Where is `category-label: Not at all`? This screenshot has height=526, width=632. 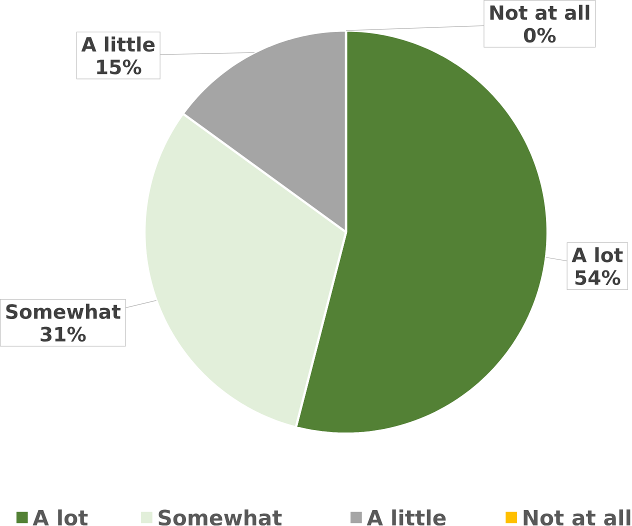 category-label: Not at all is located at coordinates (540, 12).